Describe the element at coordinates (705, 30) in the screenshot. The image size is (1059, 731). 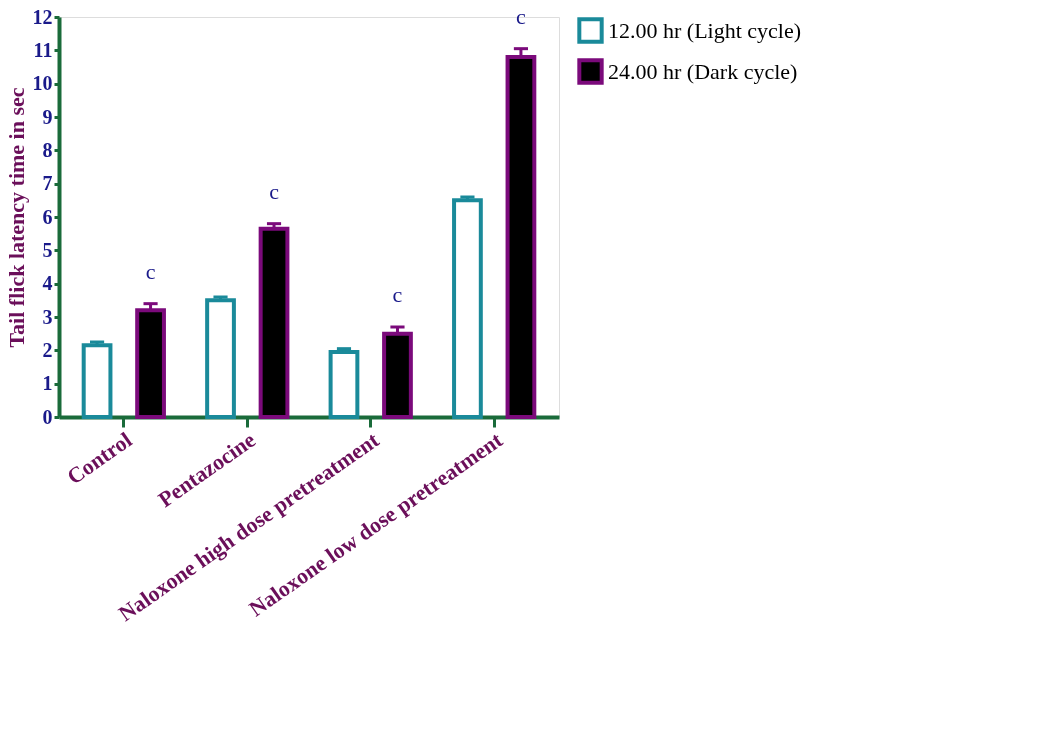
I see `legend-label: 12.00 hr (Light cycle)` at that location.